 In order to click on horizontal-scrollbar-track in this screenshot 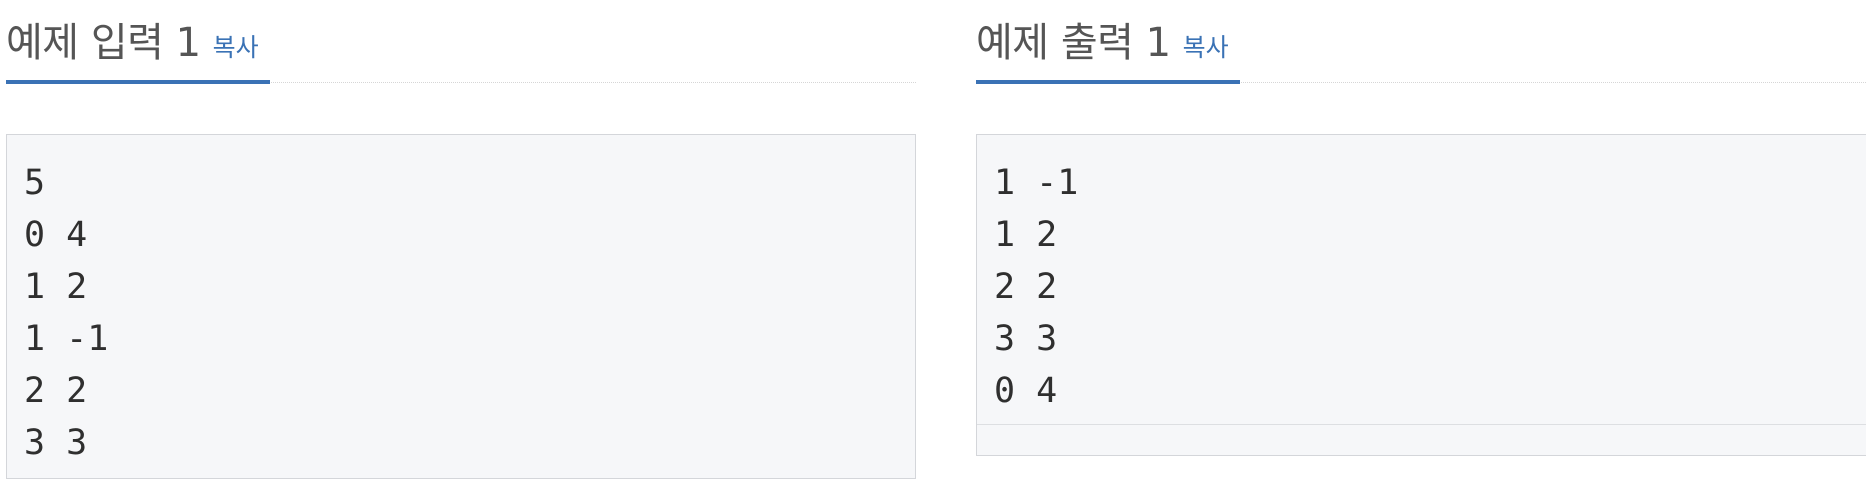, I will do `click(1421, 424)`.